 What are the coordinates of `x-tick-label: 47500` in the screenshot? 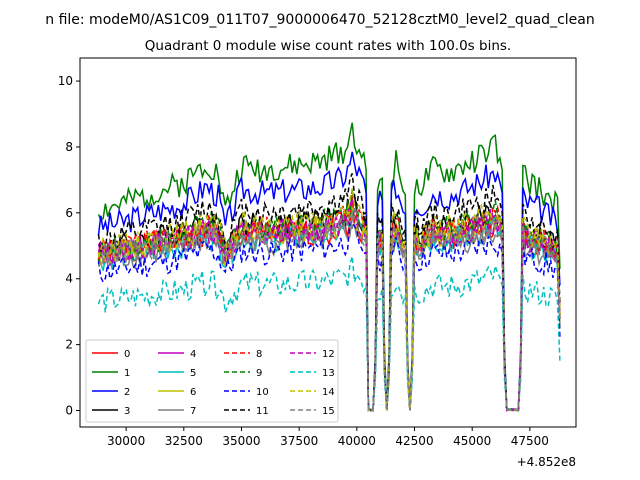 It's located at (530, 441).